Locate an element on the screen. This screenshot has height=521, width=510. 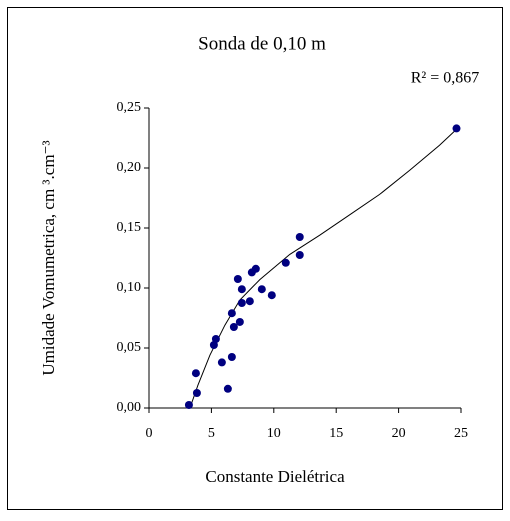
x-tick-label: 25 is located at coordinates (461, 433).